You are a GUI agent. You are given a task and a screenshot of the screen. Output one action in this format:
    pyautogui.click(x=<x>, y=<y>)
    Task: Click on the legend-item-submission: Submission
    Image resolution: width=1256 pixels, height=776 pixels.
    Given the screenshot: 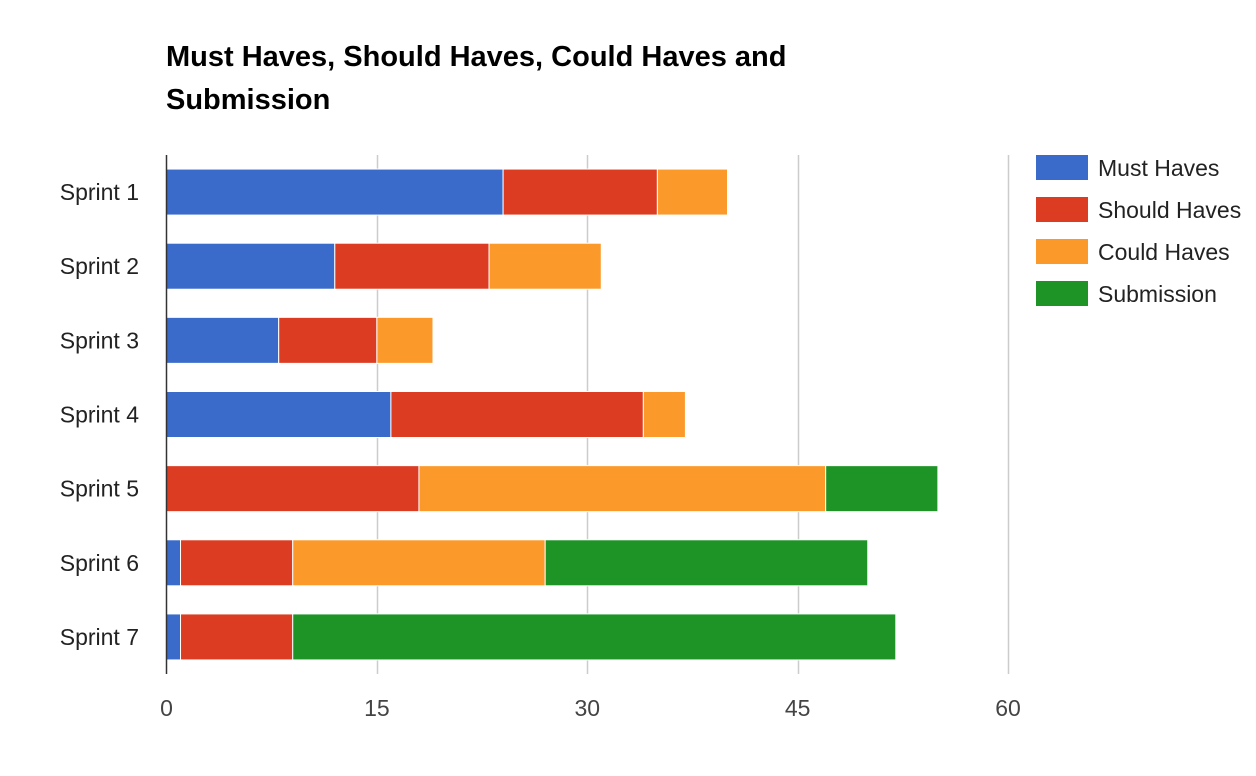 What is the action you would take?
    pyautogui.click(x=1126, y=294)
    